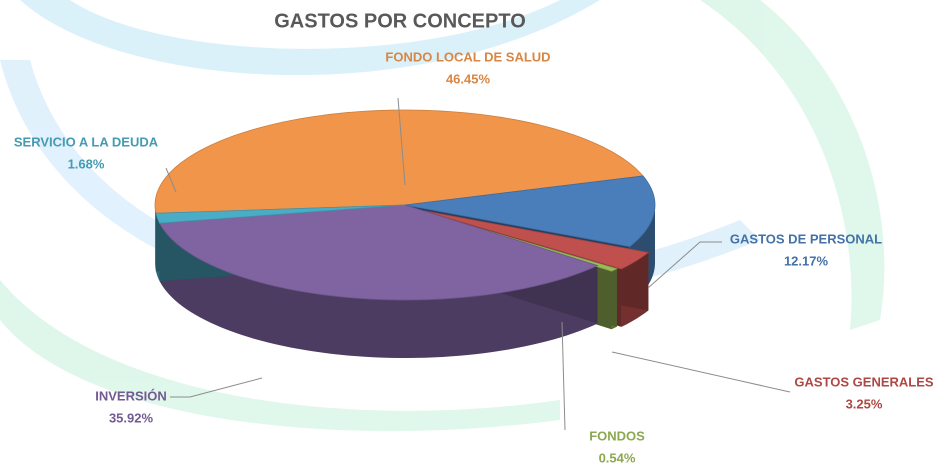 The height and width of the screenshot is (464, 934). I want to click on category-label: FONDOS, so click(617, 435).